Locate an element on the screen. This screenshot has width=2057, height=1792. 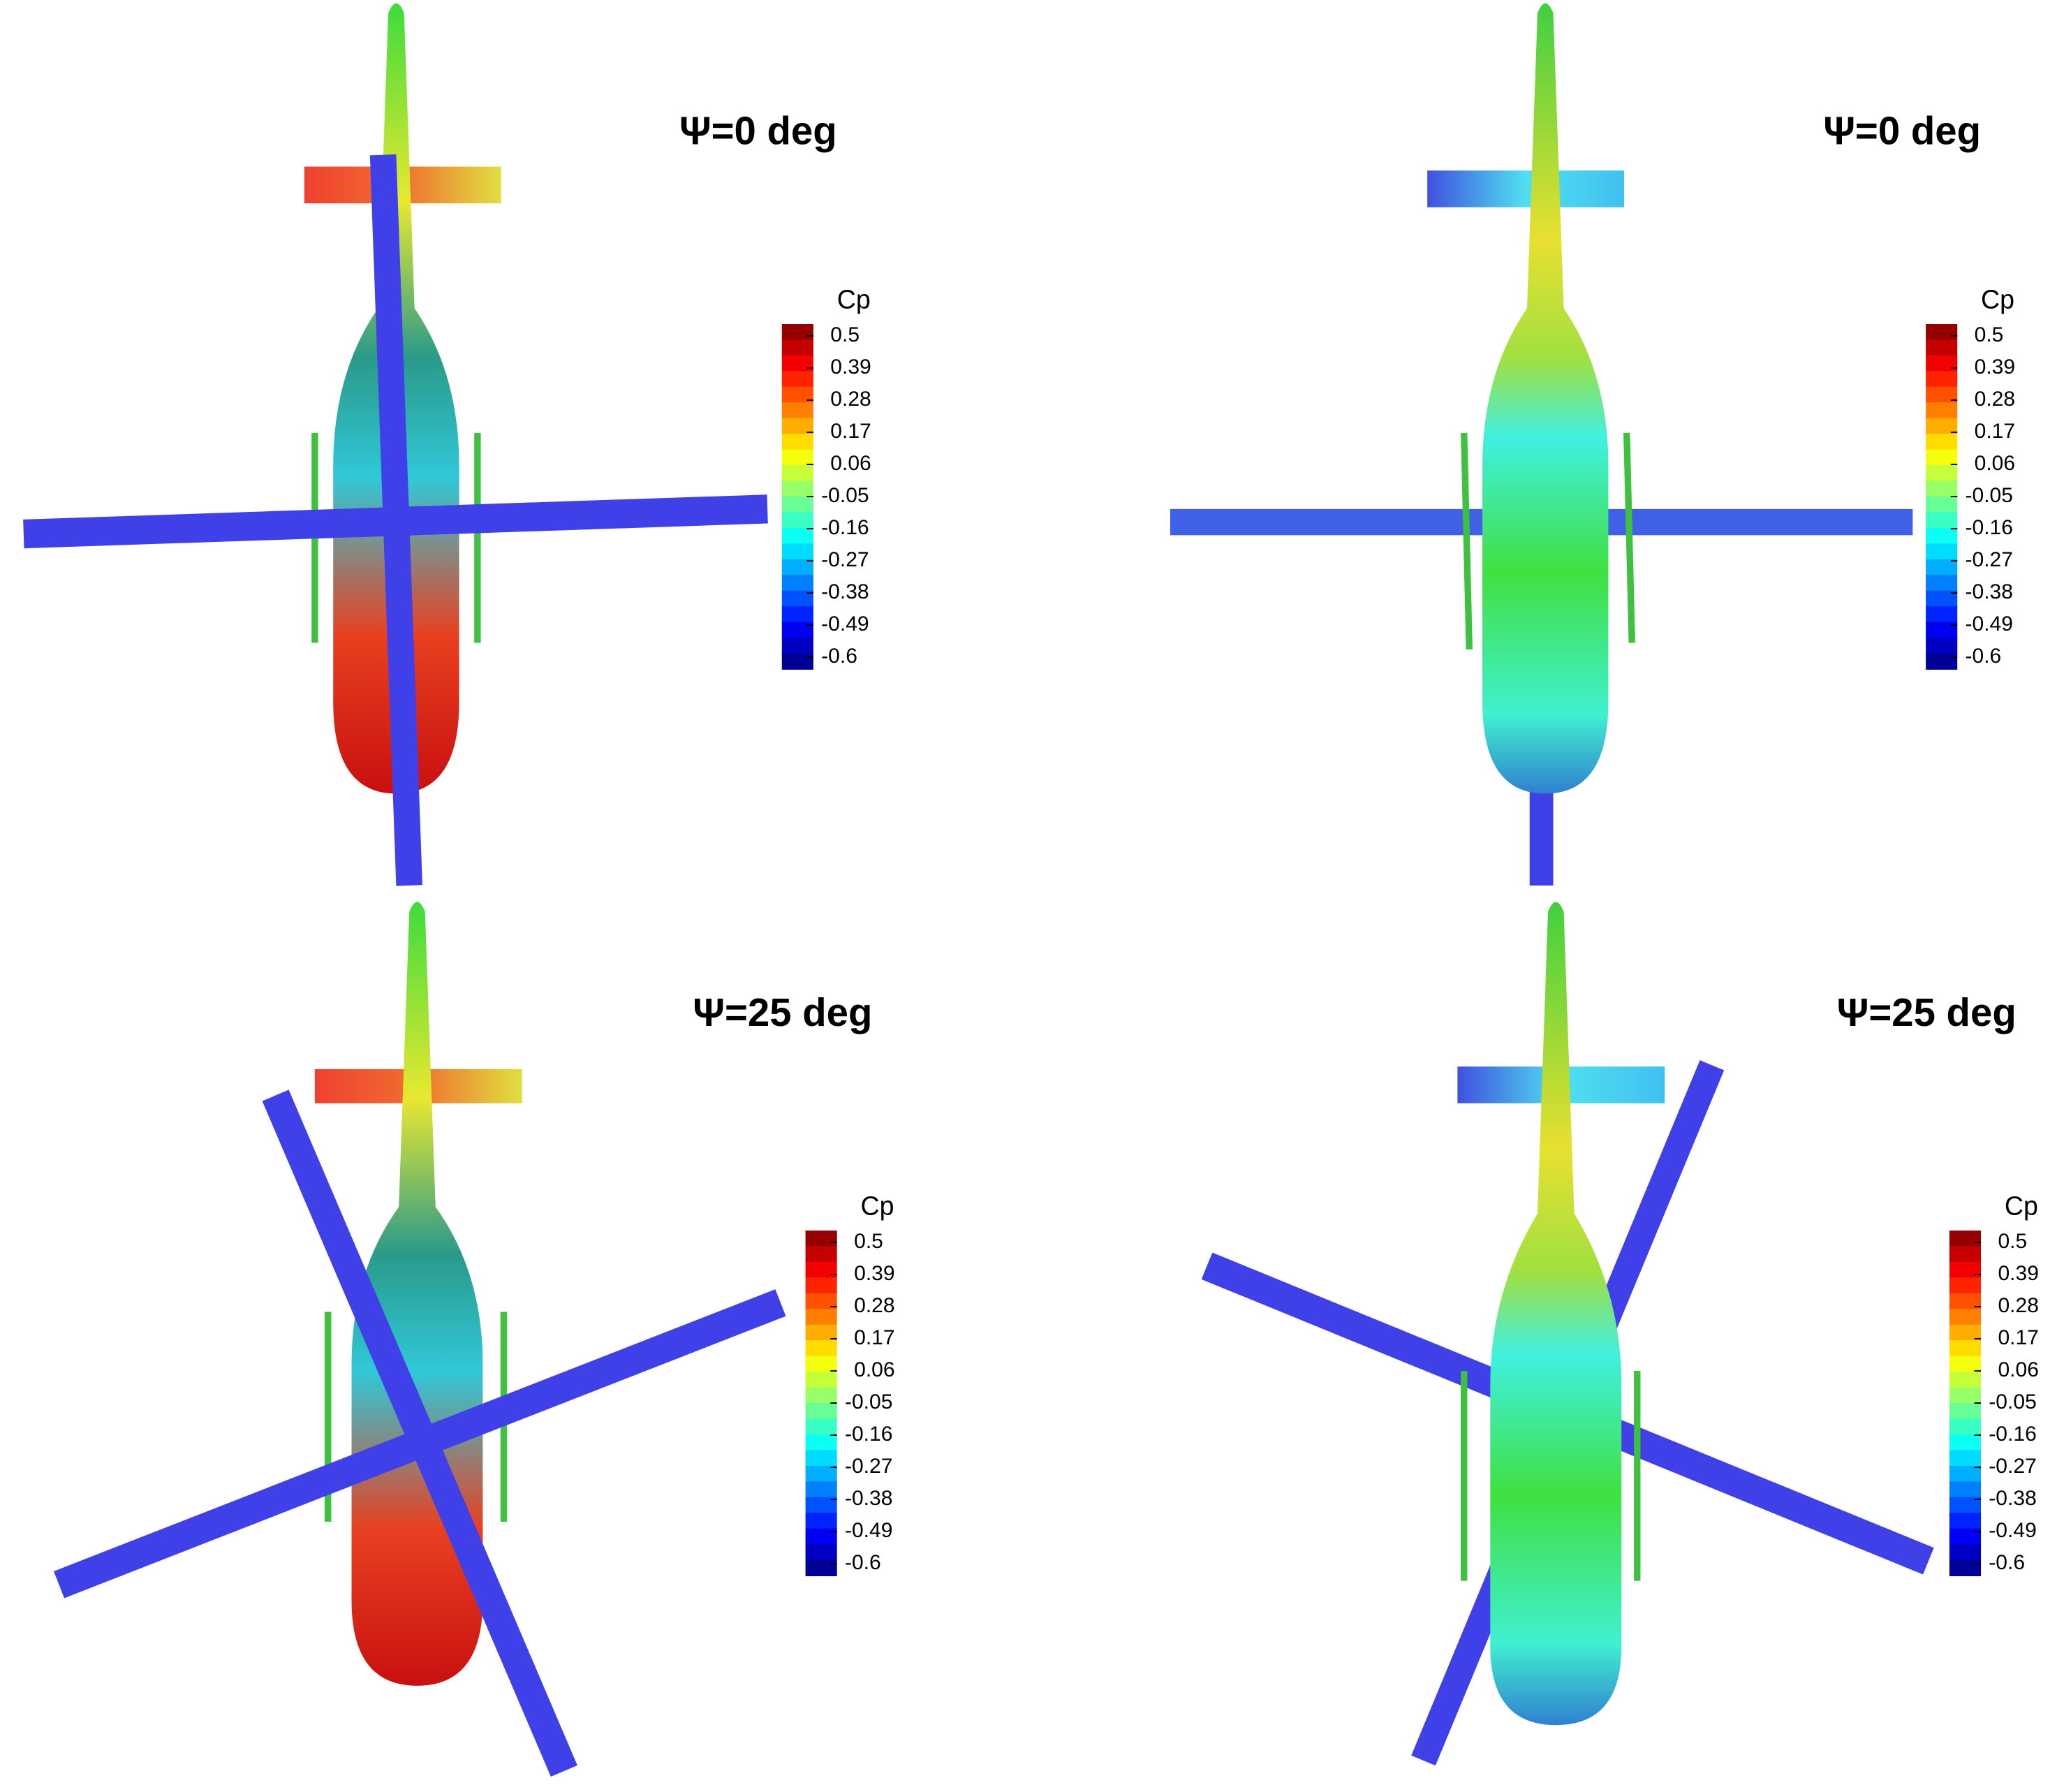
panel-title: Ψ=25 deg is located at coordinates (1927, 1012).